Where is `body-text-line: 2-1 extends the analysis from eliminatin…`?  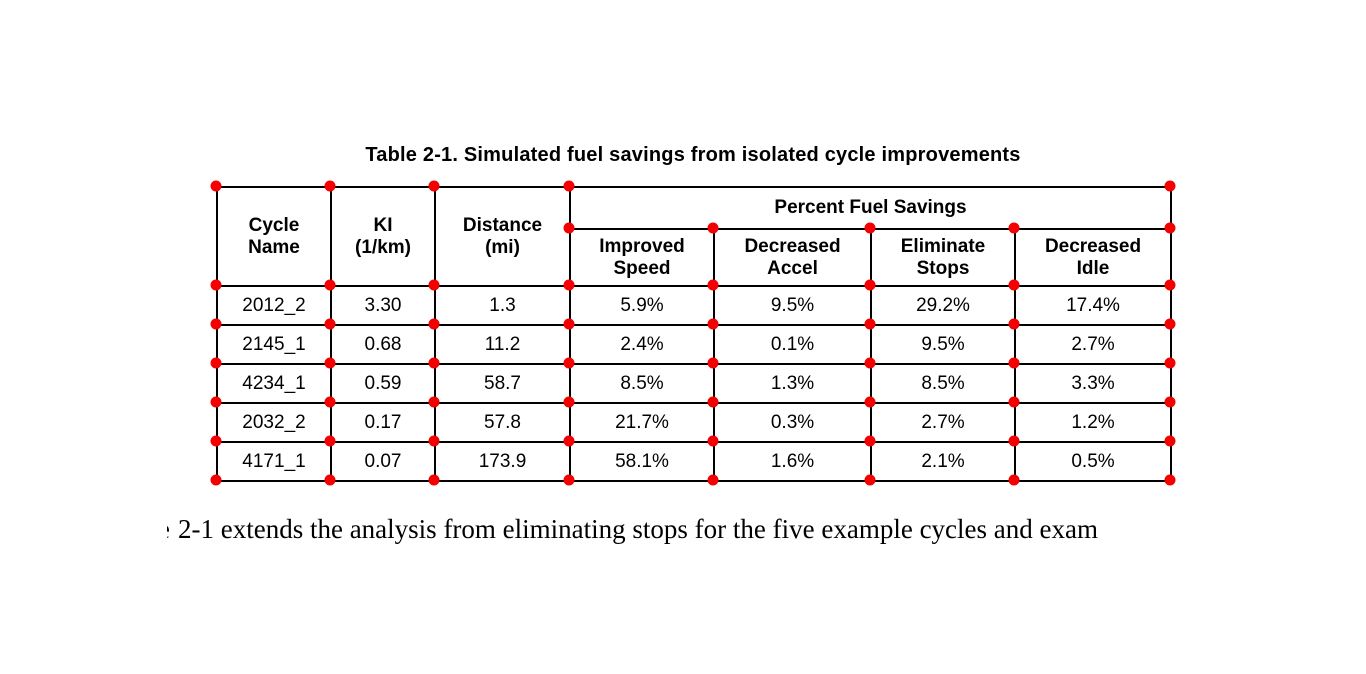
body-text-line: 2-1 extends the analysis from eliminatin… is located at coordinates (638, 529).